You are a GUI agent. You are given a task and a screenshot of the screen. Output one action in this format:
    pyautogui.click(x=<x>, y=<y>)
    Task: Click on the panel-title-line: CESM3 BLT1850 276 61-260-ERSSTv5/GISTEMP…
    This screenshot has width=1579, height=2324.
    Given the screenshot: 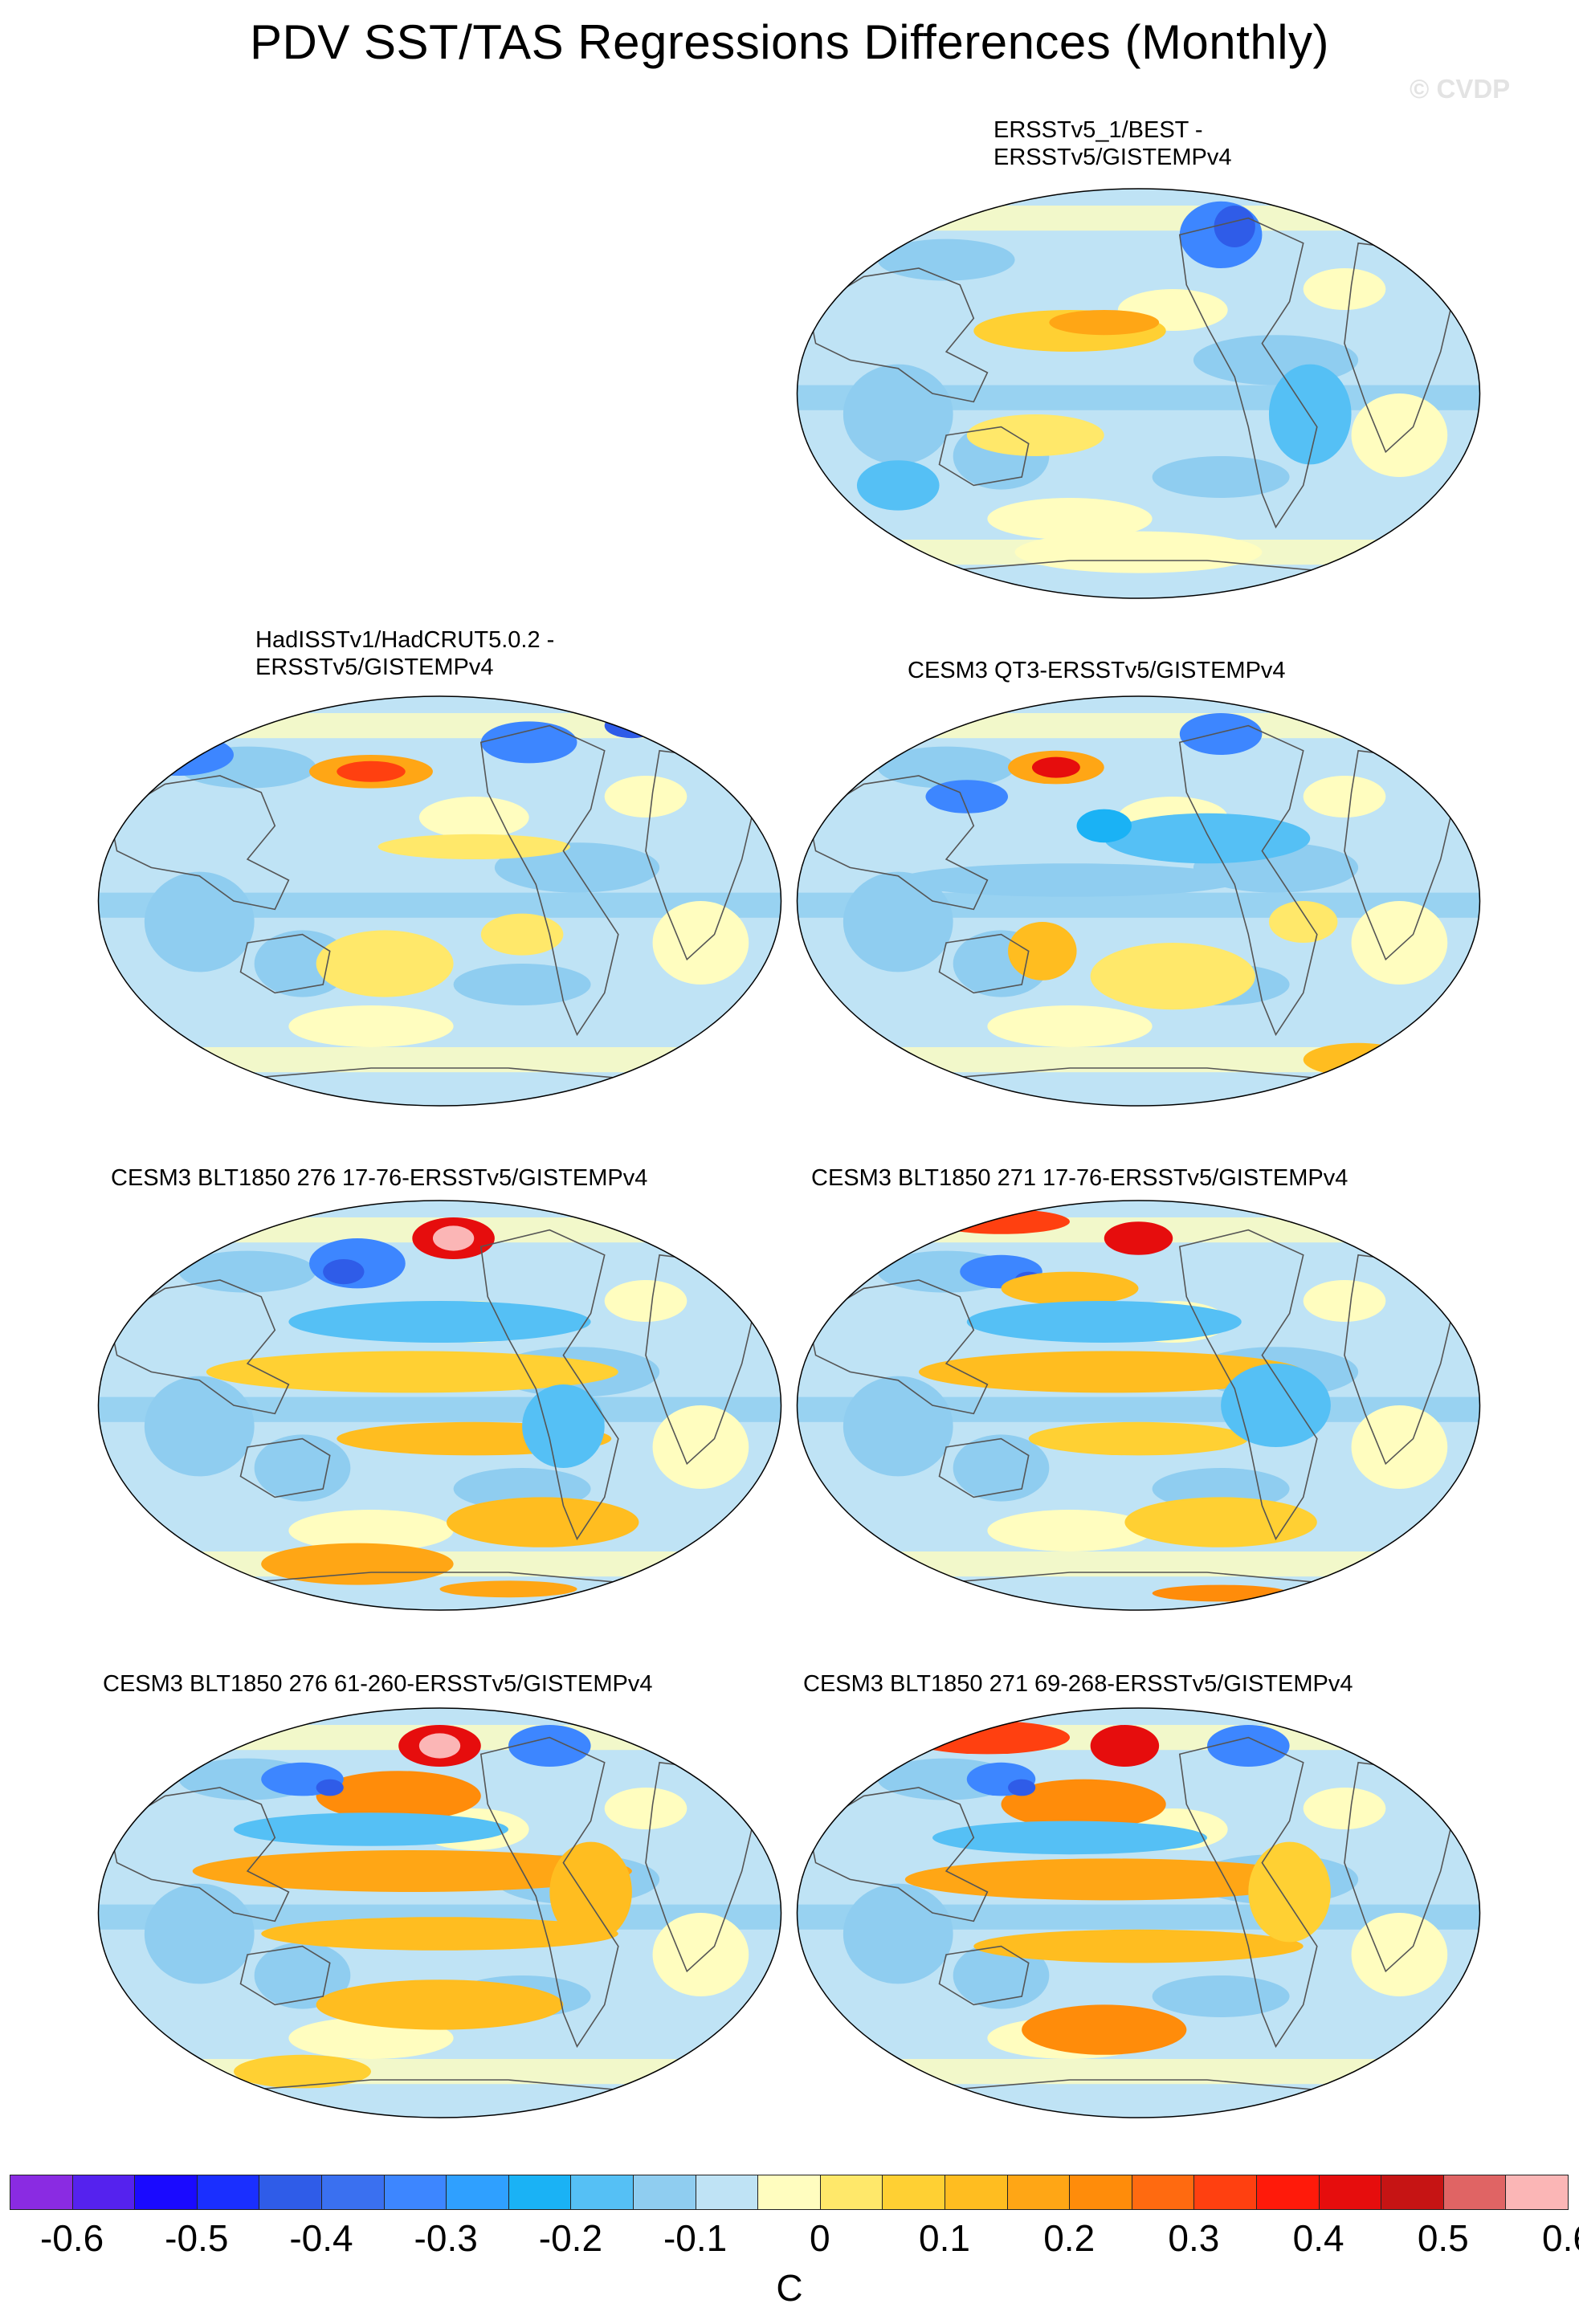 What is the action you would take?
    pyautogui.click(x=378, y=1684)
    